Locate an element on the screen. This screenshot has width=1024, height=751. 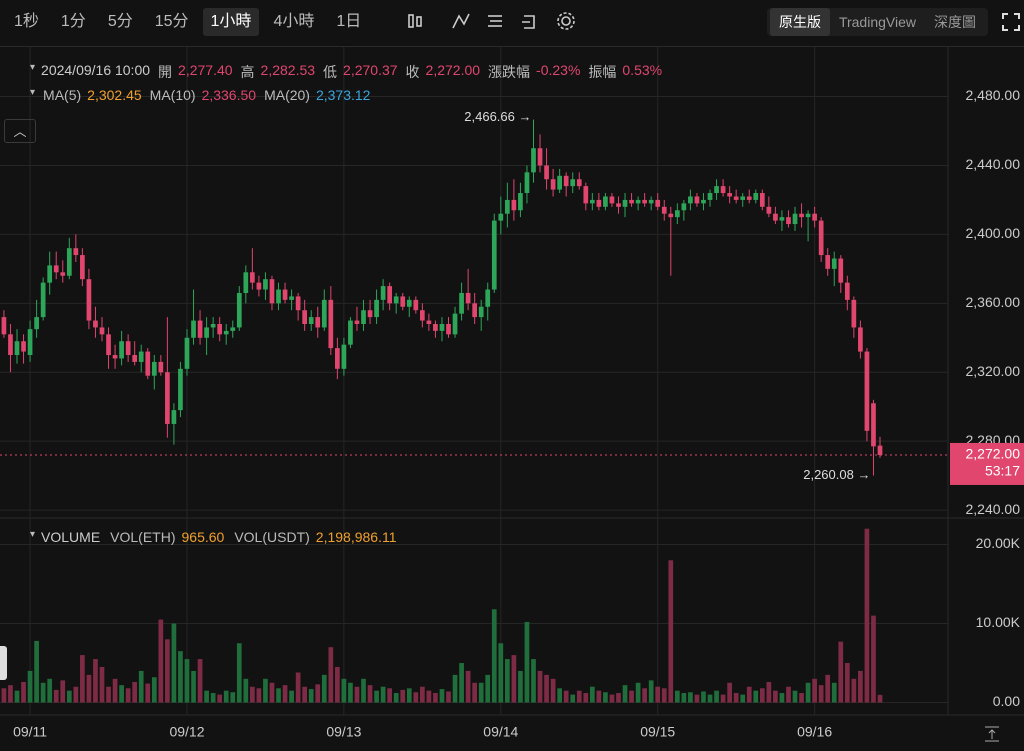
interval-button: 1日 is located at coordinates (349, 21).